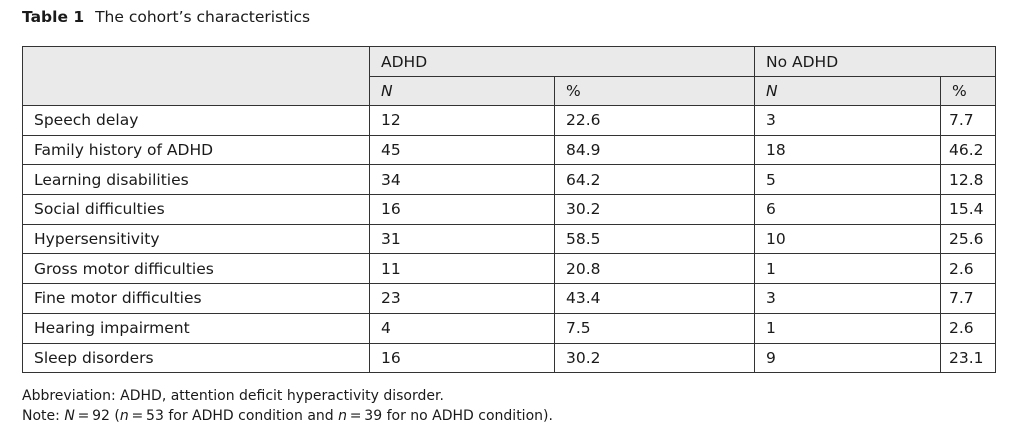  I want to click on adhd-n-cell: 34, so click(462, 180).